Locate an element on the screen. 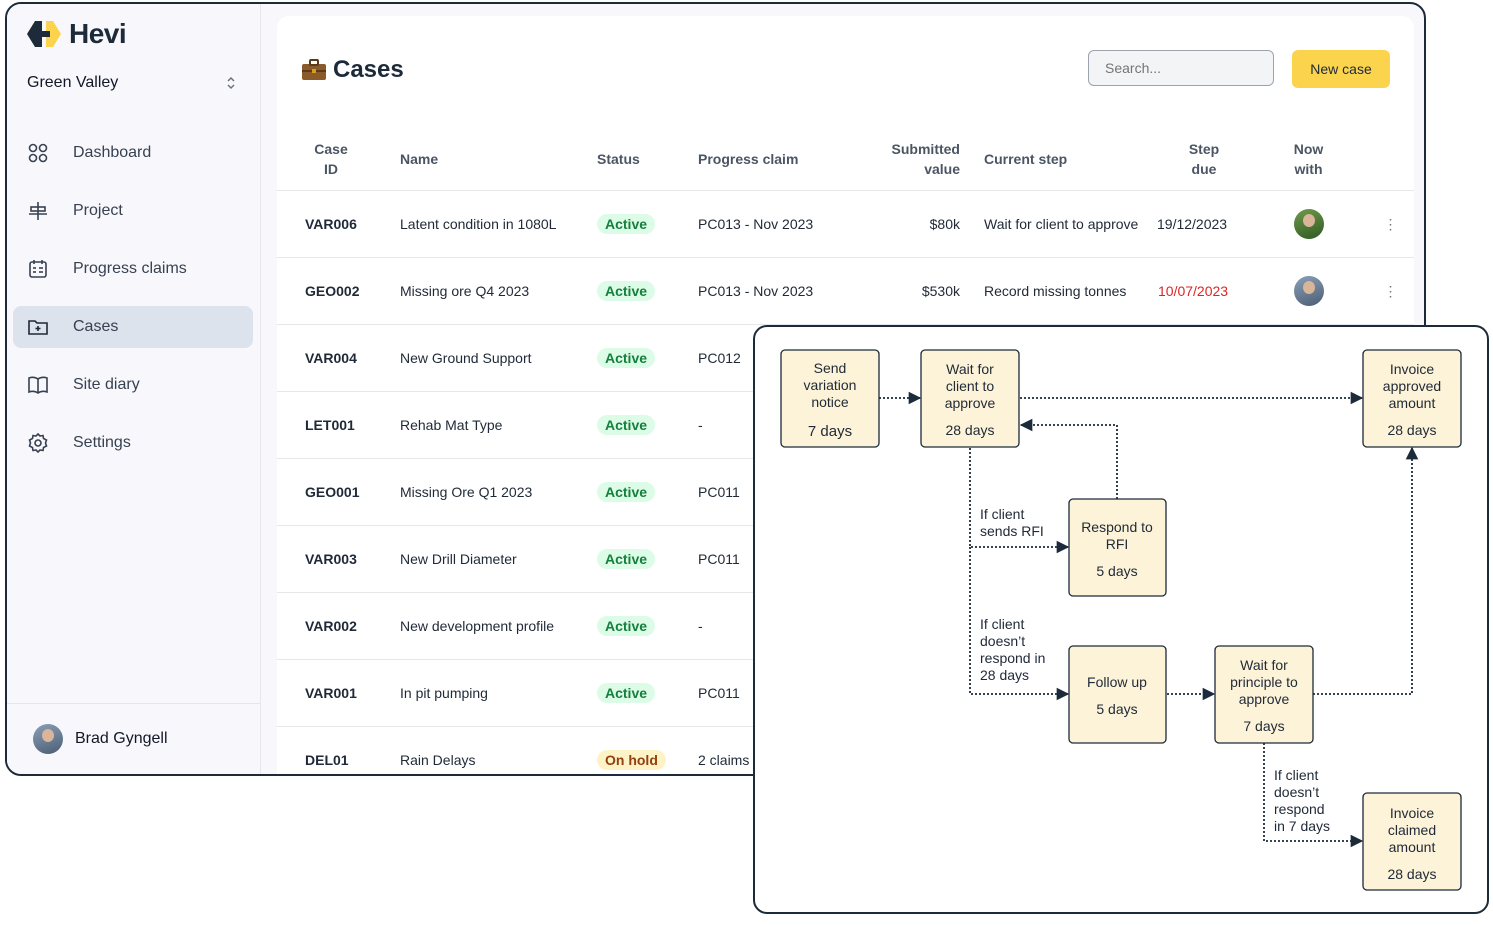  case-name-cell: Latent condition in 1080L is located at coordinates (490, 224).